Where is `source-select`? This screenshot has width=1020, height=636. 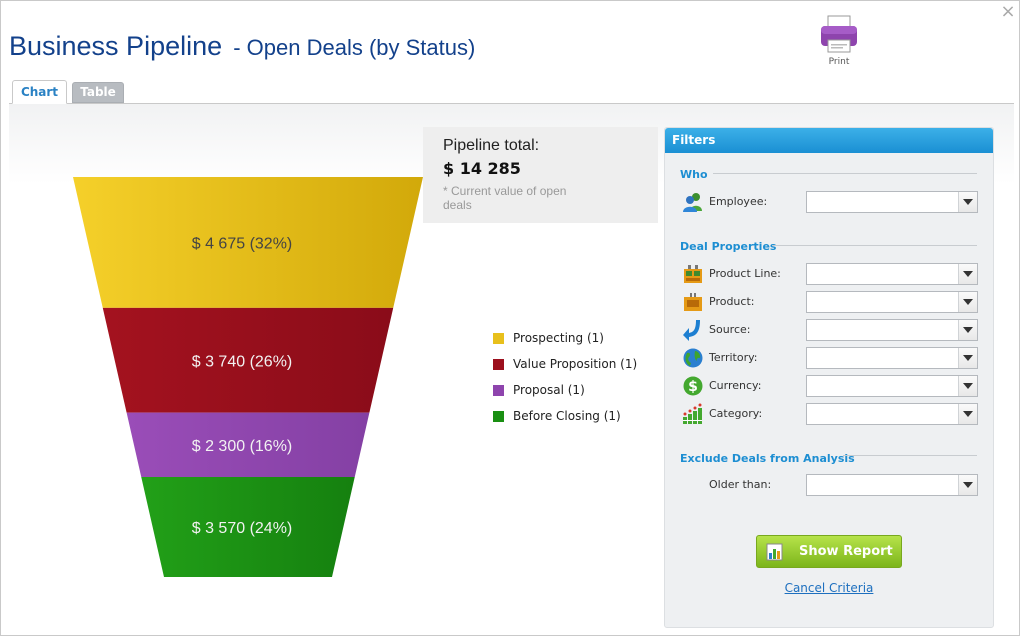
source-select is located at coordinates (892, 330).